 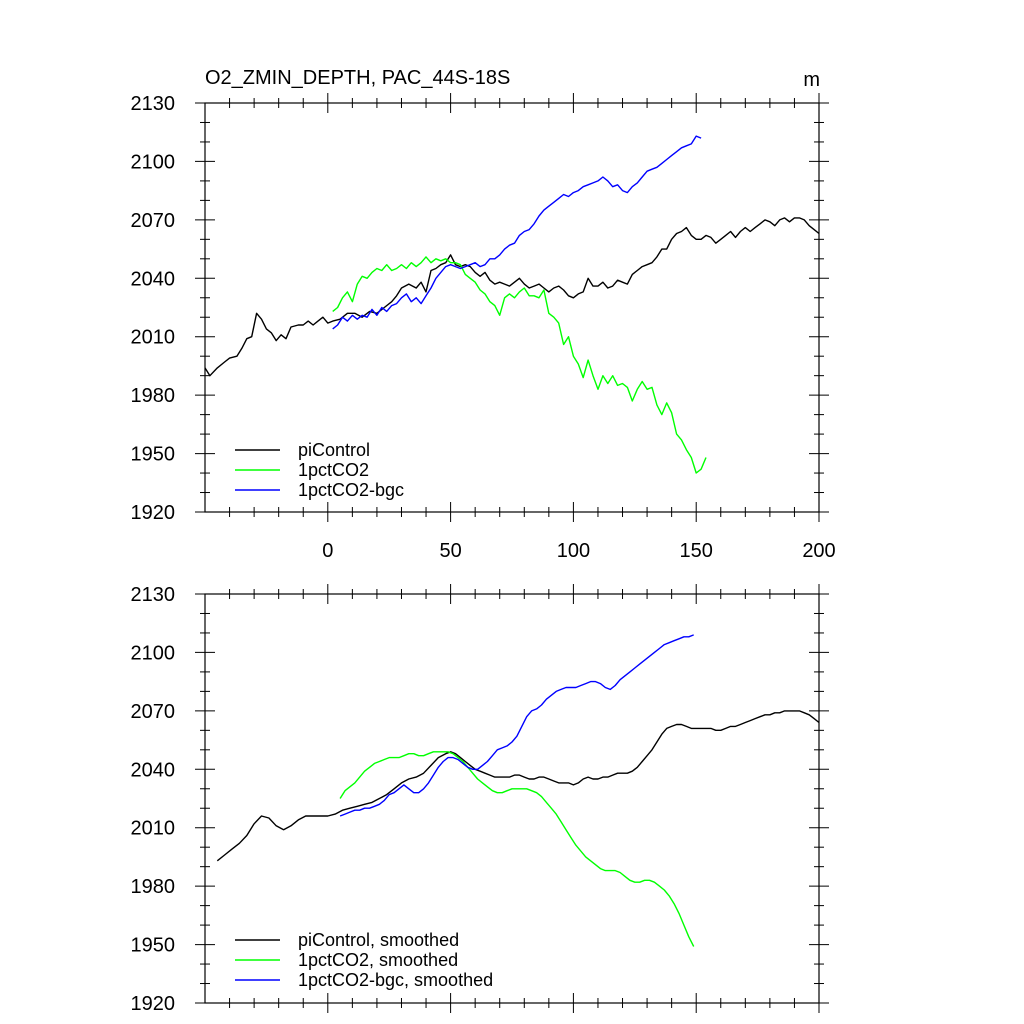 What do you see at coordinates (153, 829) in the screenshot?
I see `bottom-y-tick-label: 2010` at bounding box center [153, 829].